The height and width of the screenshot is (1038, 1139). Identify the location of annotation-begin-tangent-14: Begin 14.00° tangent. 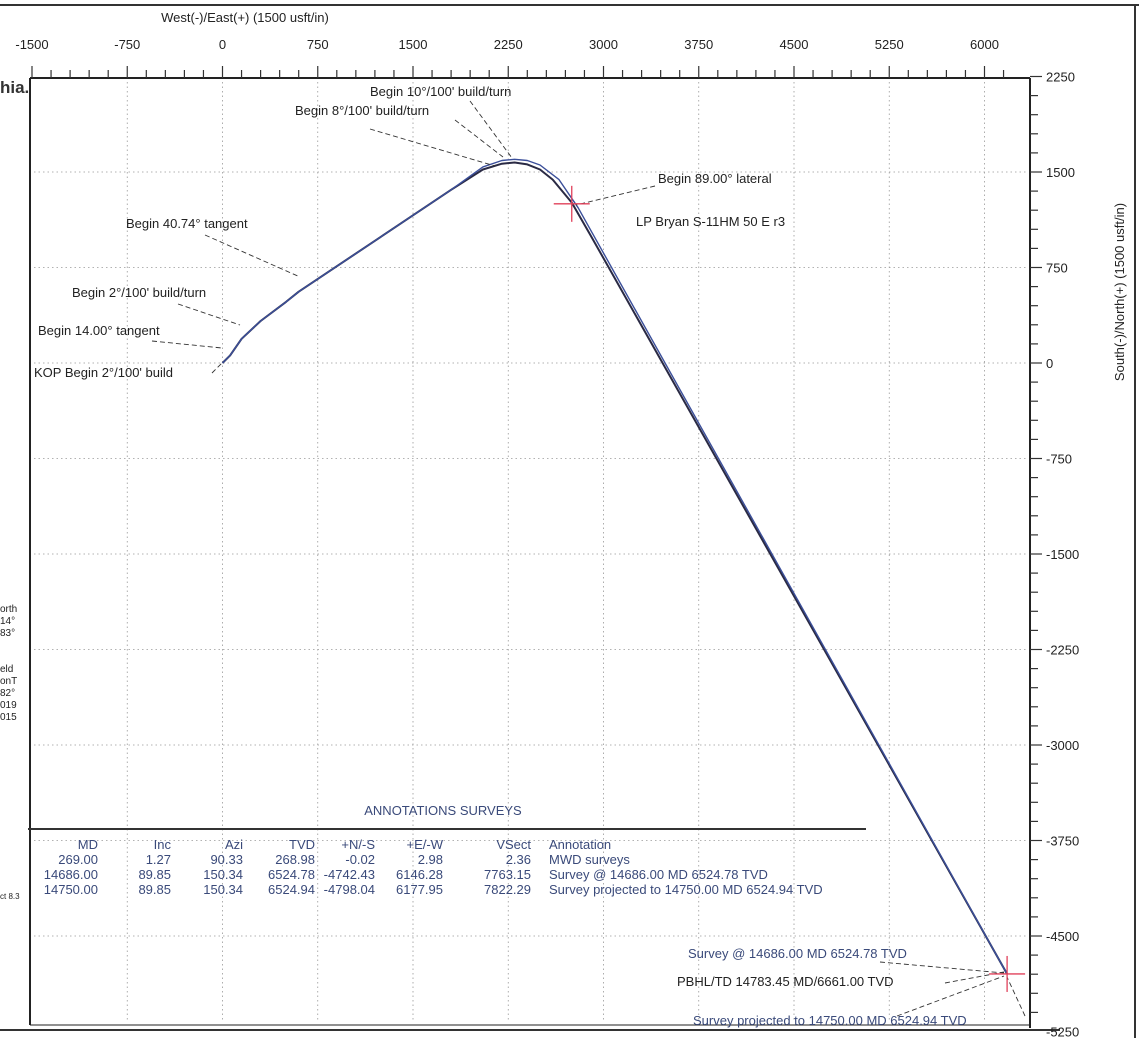
(99, 330).